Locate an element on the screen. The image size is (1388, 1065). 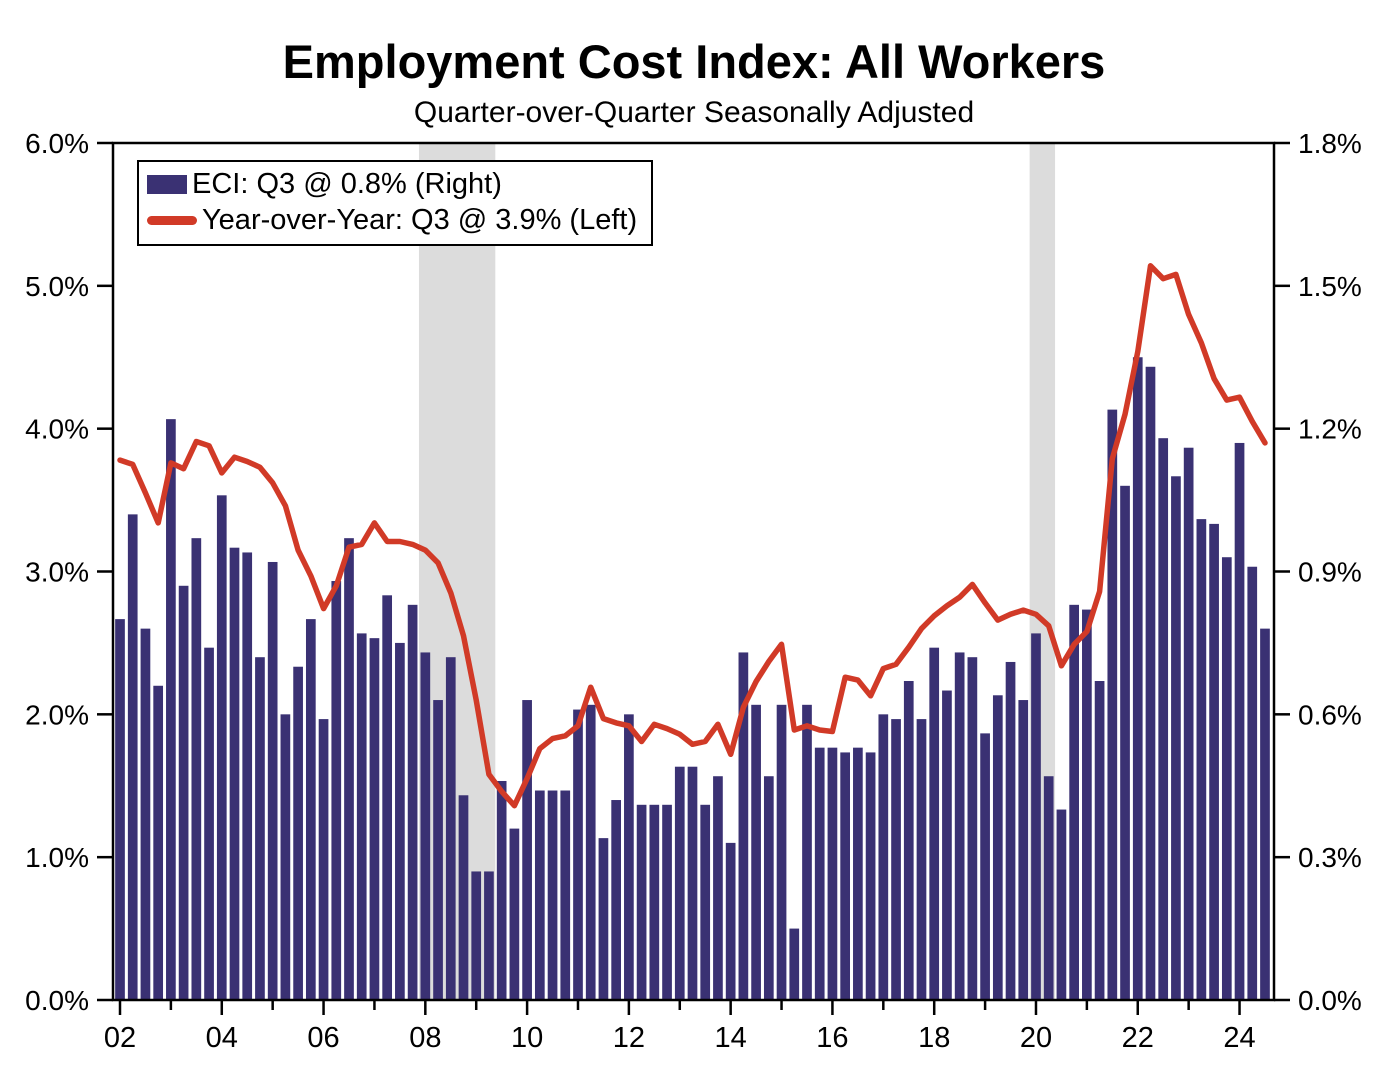
x-axis-label: 24 is located at coordinates (1239, 1038).